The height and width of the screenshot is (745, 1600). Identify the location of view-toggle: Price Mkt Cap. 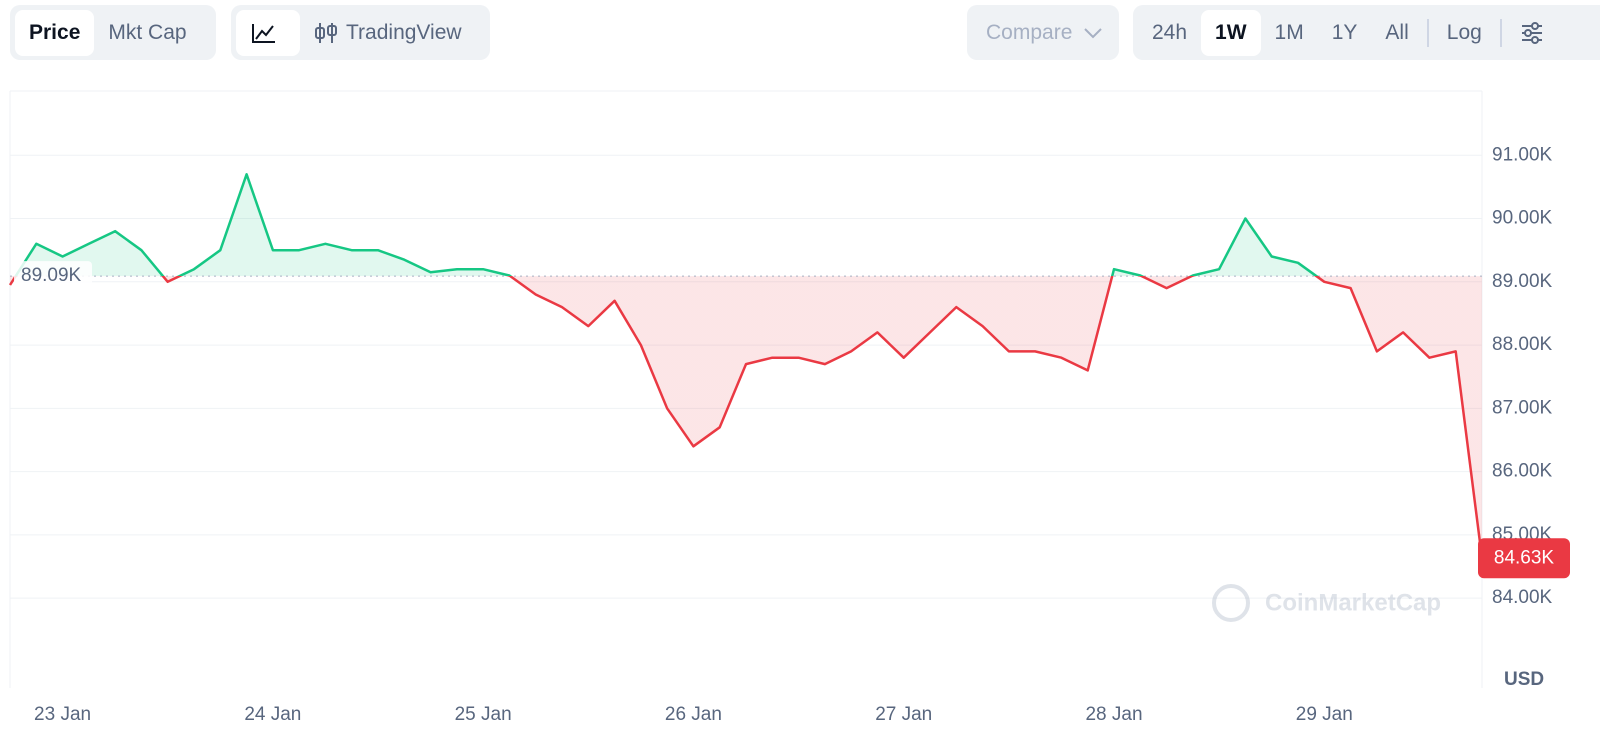
(113, 32).